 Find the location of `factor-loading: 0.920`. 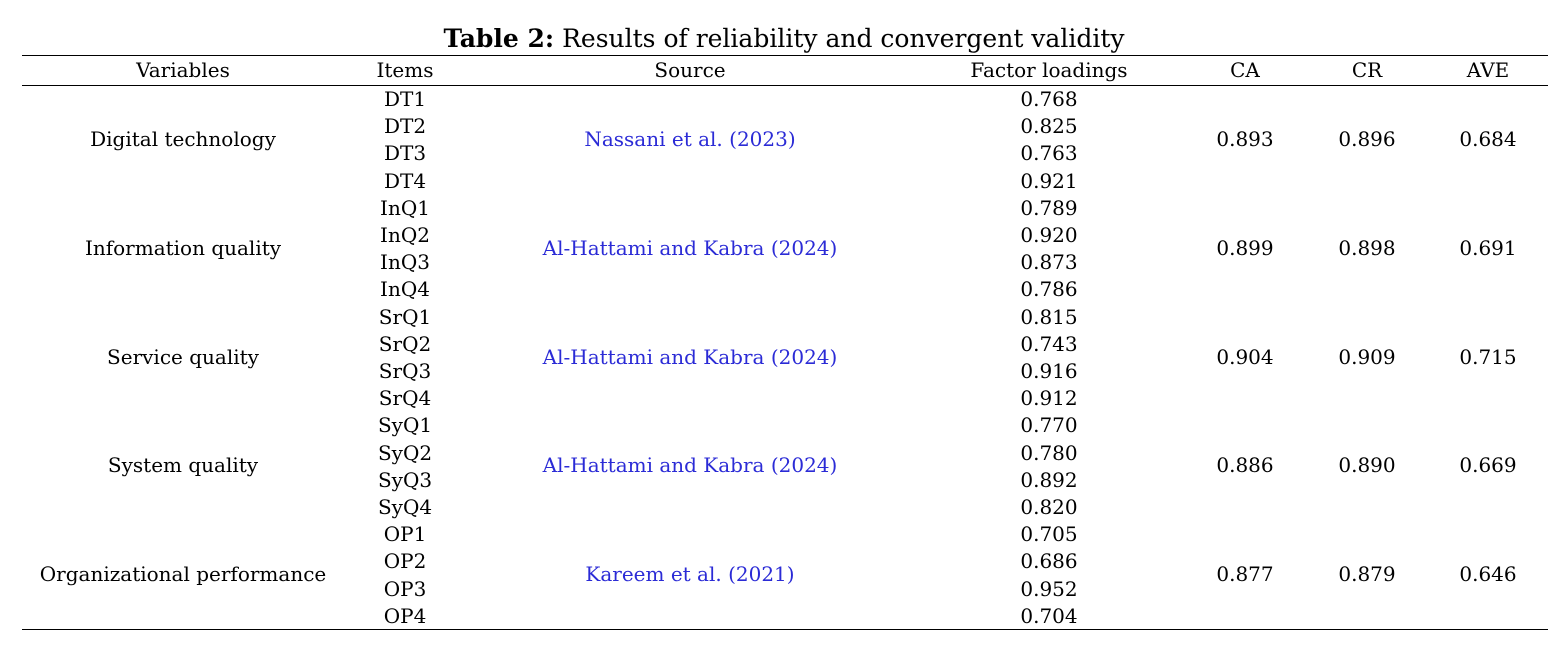

factor-loading: 0.920 is located at coordinates (1049, 235).